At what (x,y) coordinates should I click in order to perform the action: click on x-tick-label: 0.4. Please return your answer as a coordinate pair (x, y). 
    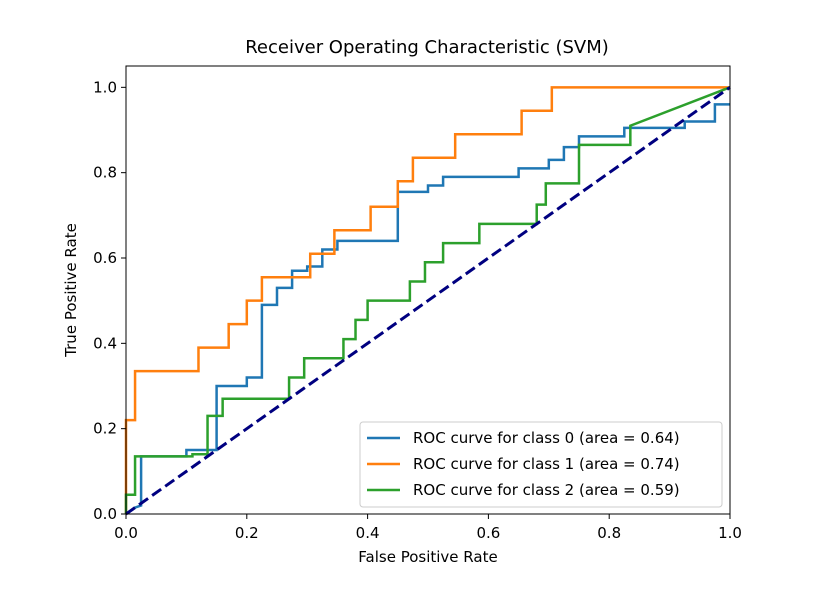
    Looking at the image, I should click on (368, 533).